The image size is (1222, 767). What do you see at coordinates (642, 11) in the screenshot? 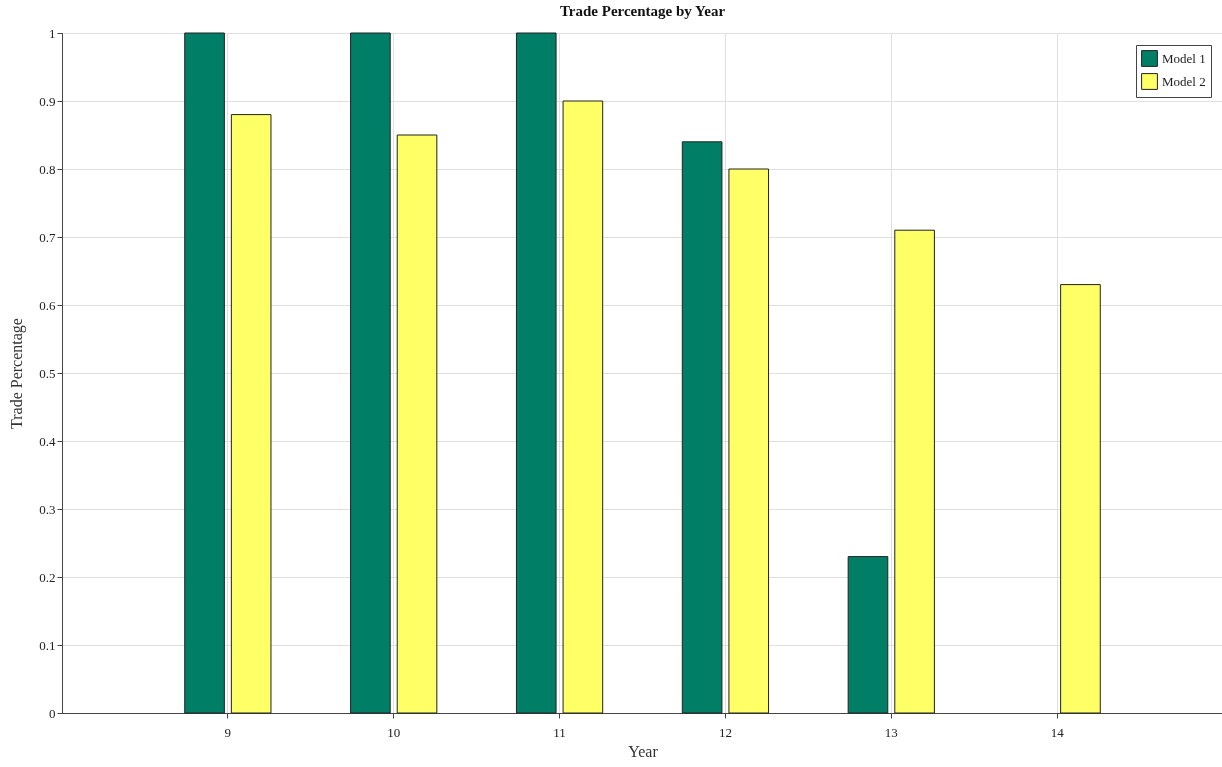
I see `chart-title: Trade Percentage by Year` at bounding box center [642, 11].